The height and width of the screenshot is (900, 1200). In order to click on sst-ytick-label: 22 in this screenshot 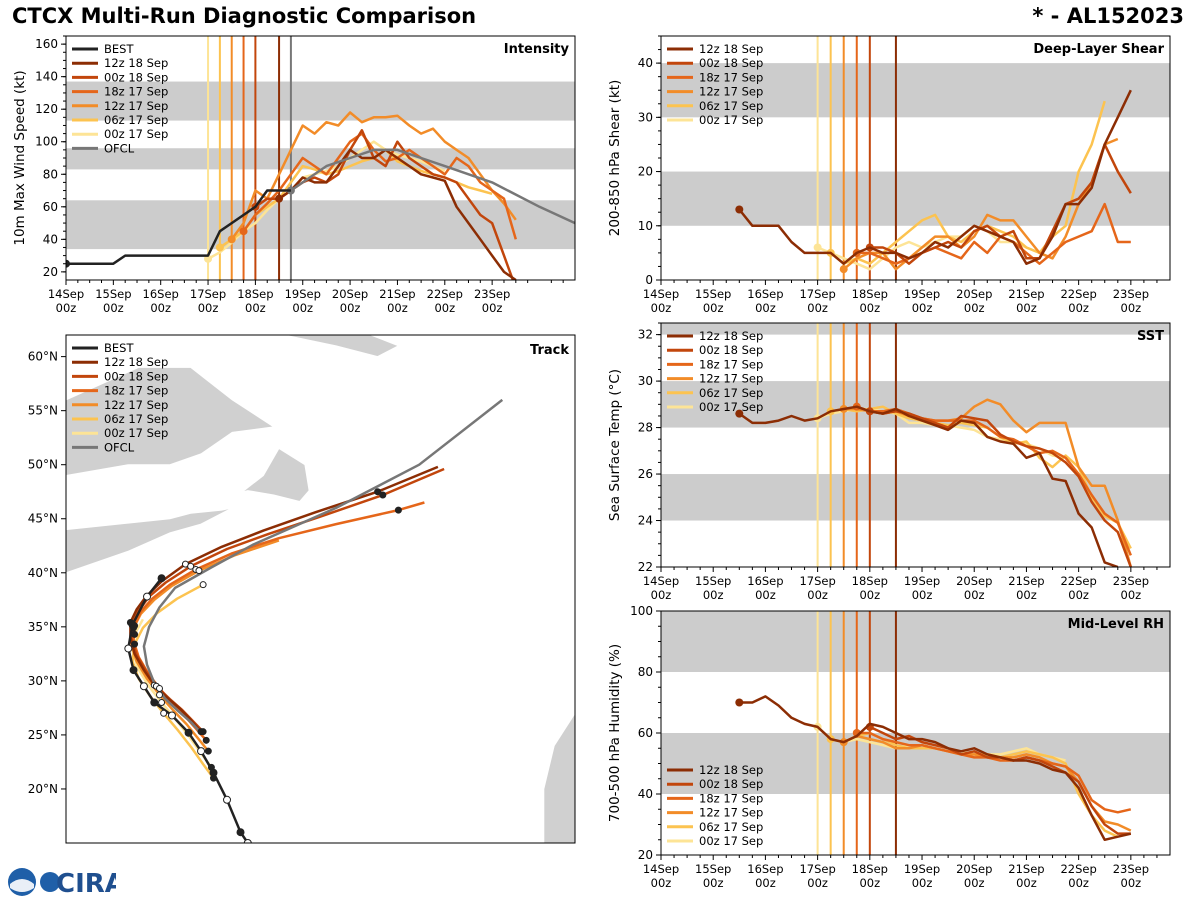, I will do `click(645, 567)`.